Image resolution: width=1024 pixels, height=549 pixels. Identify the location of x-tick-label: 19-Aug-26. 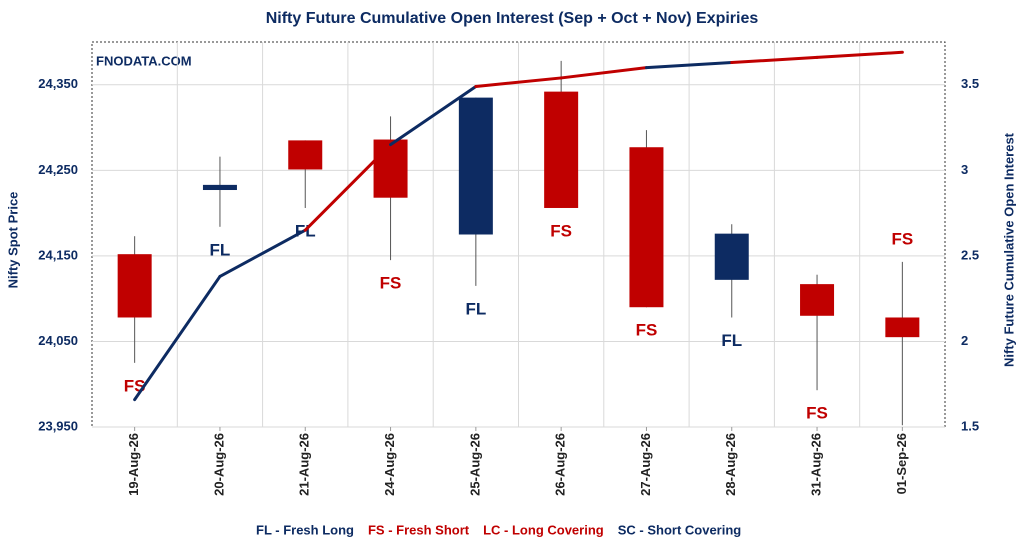
(133, 464).